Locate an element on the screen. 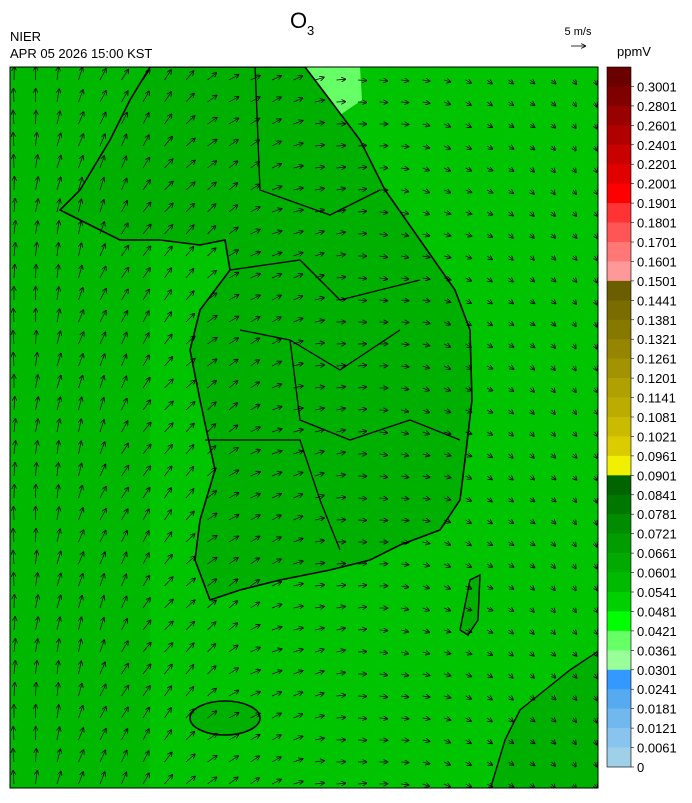 Image resolution: width=692 pixels, height=803 pixels. colorbar-tick-label: 0.0361 is located at coordinates (657, 650).